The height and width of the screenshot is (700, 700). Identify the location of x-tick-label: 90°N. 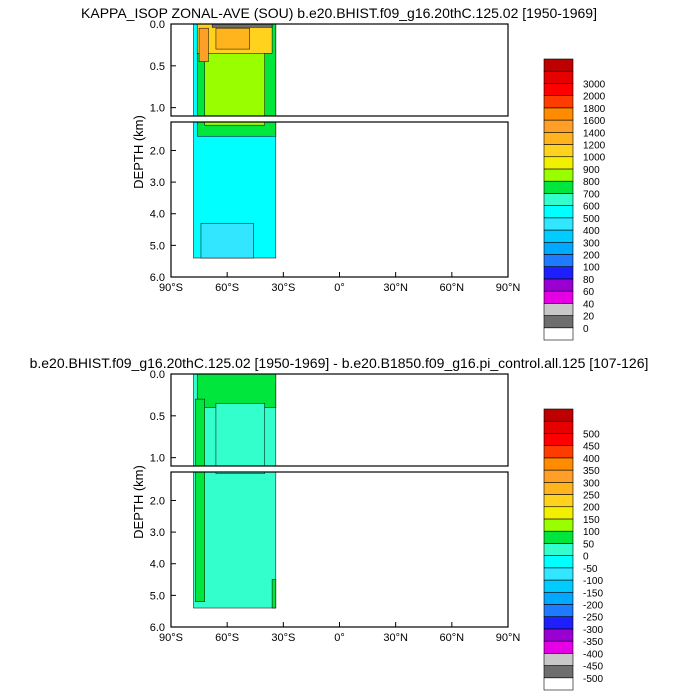
(508, 288).